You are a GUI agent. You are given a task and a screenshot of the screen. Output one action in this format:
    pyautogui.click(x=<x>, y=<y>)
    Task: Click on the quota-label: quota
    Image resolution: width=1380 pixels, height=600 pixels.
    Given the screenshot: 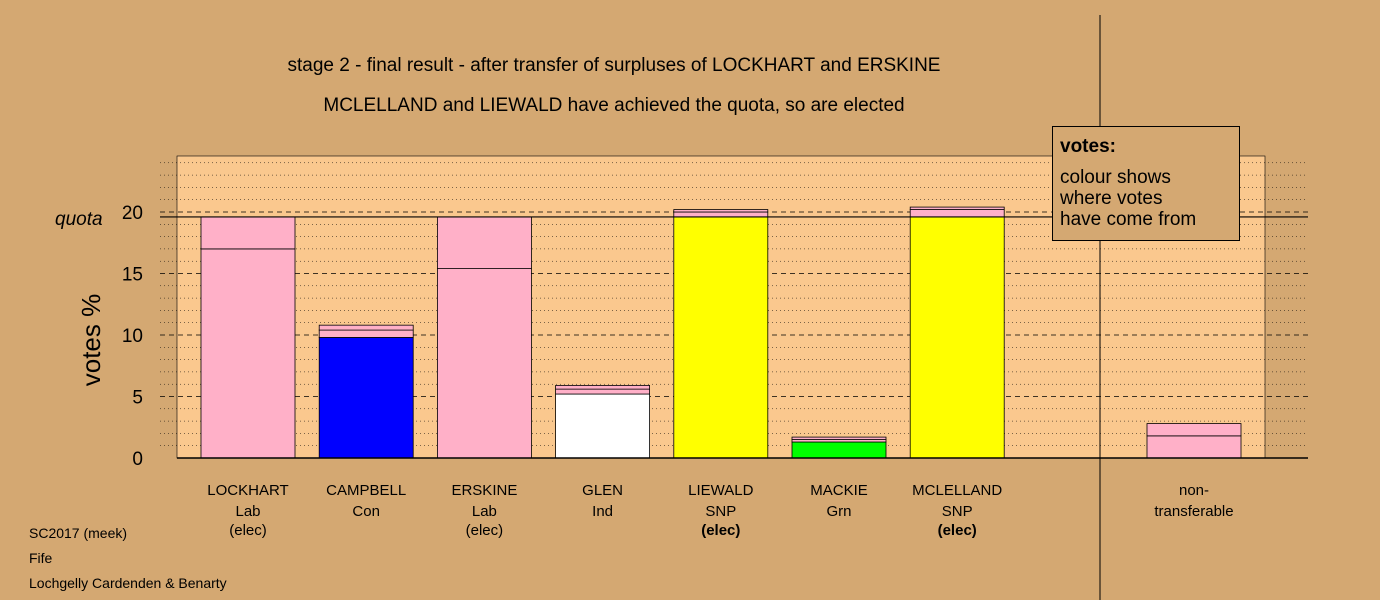 What is the action you would take?
    pyautogui.click(x=79, y=219)
    